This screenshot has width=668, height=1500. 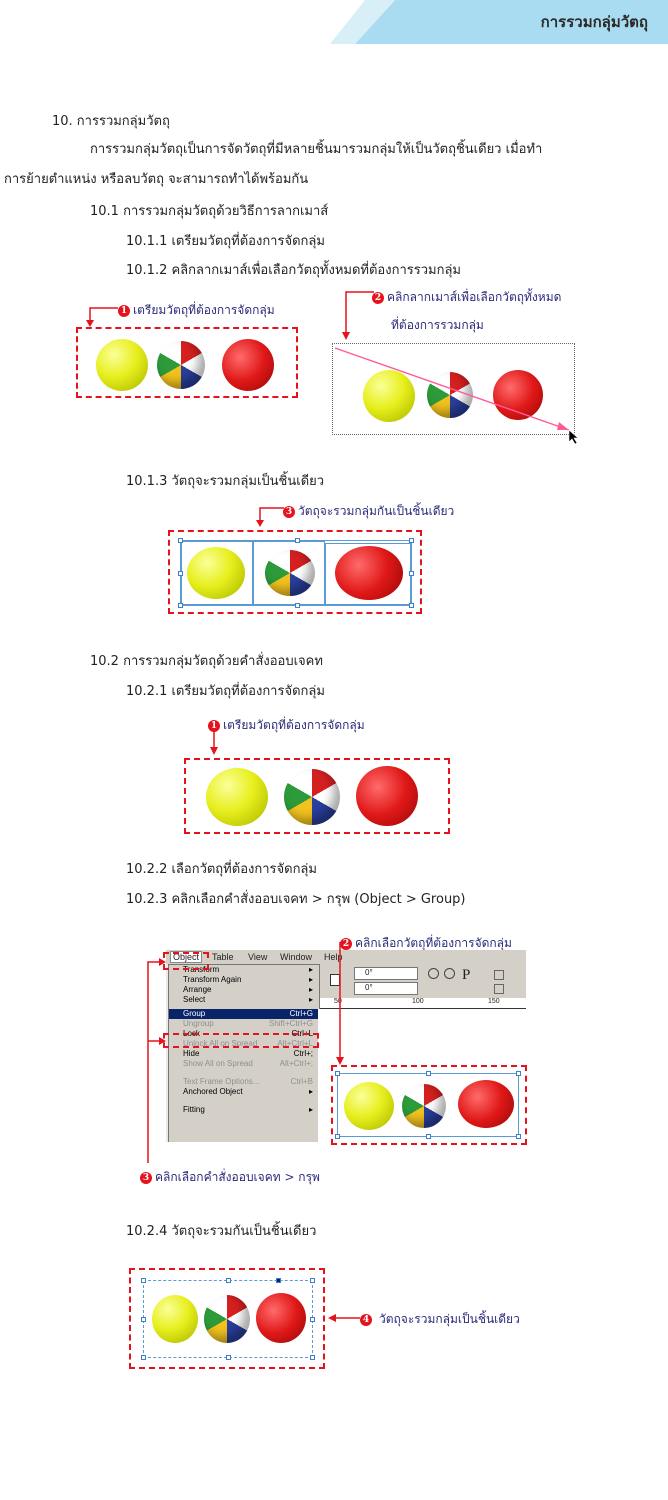 I want to click on callout2: 2 คลิกลากเมาส์เพื่อเลือกวัตถุทั้งหมด, so click(x=466, y=297).